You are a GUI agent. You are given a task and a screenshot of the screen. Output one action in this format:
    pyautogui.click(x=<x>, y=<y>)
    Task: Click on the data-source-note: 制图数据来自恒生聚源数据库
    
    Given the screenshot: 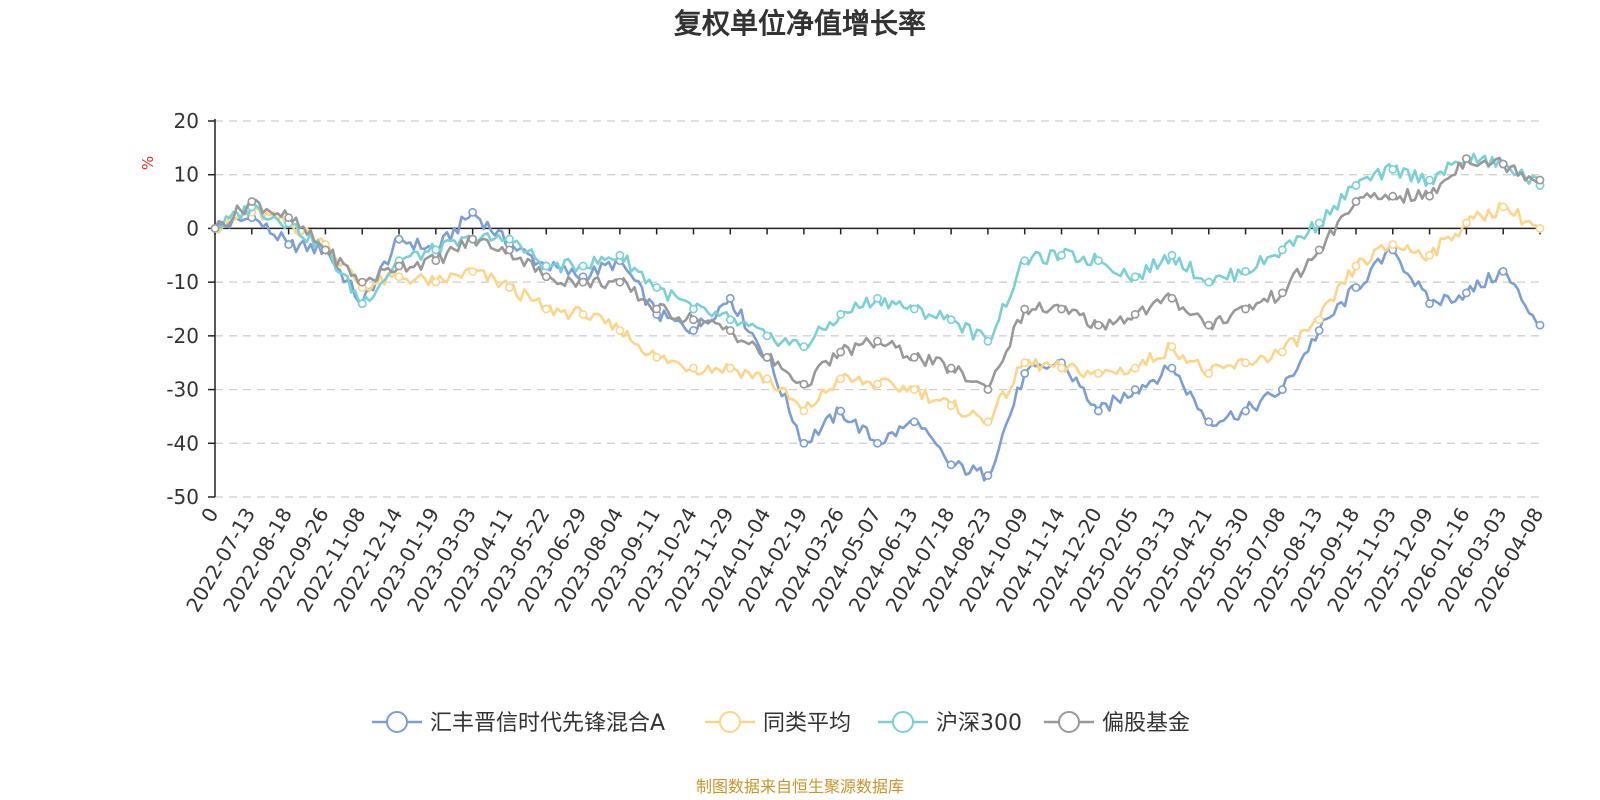 What is the action you would take?
    pyautogui.click(x=800, y=786)
    